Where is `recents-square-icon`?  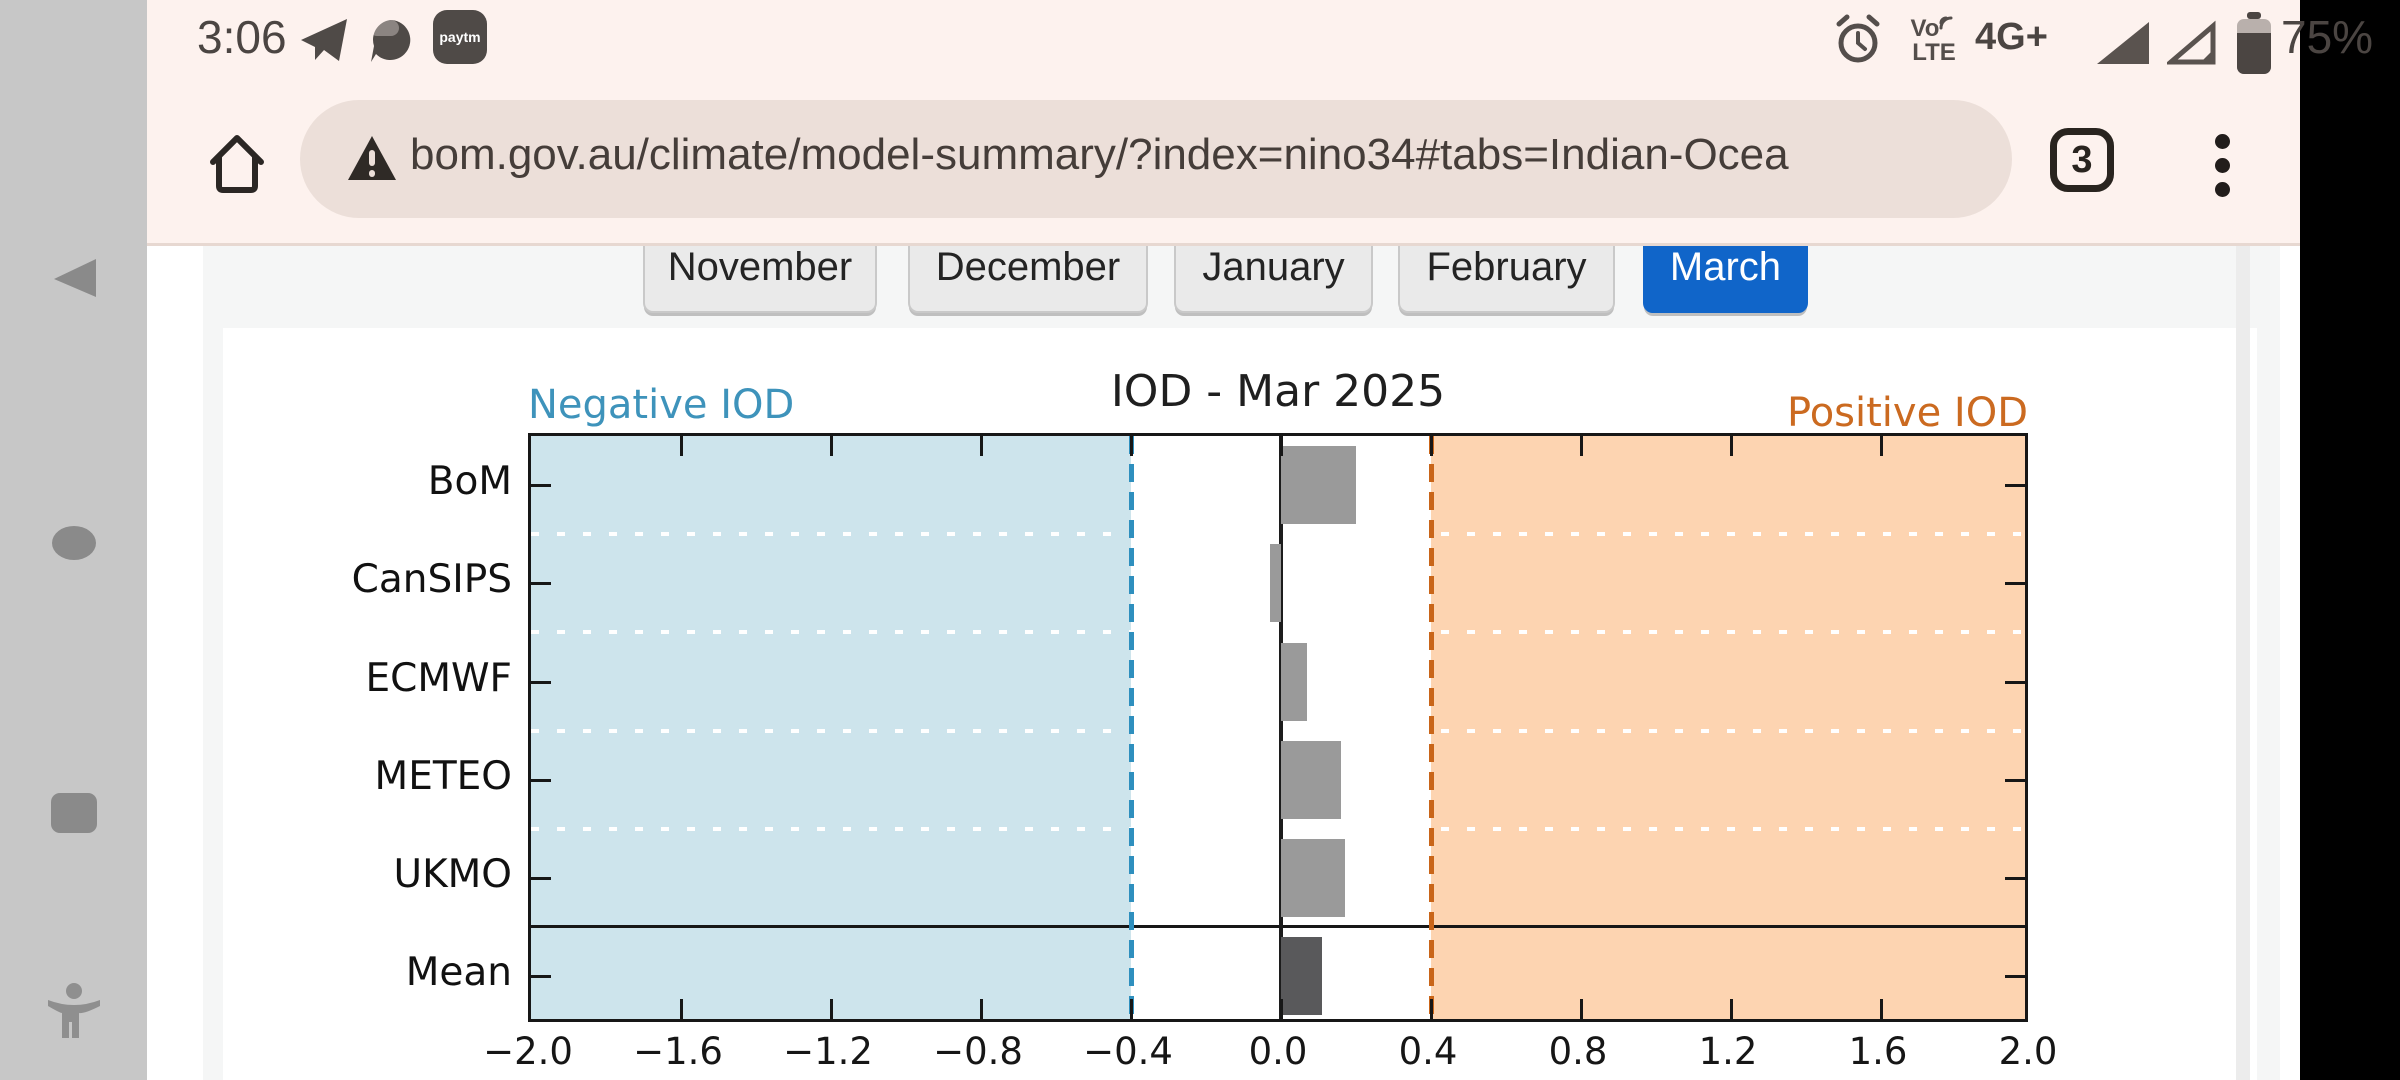
recents-square-icon is located at coordinates (73, 813).